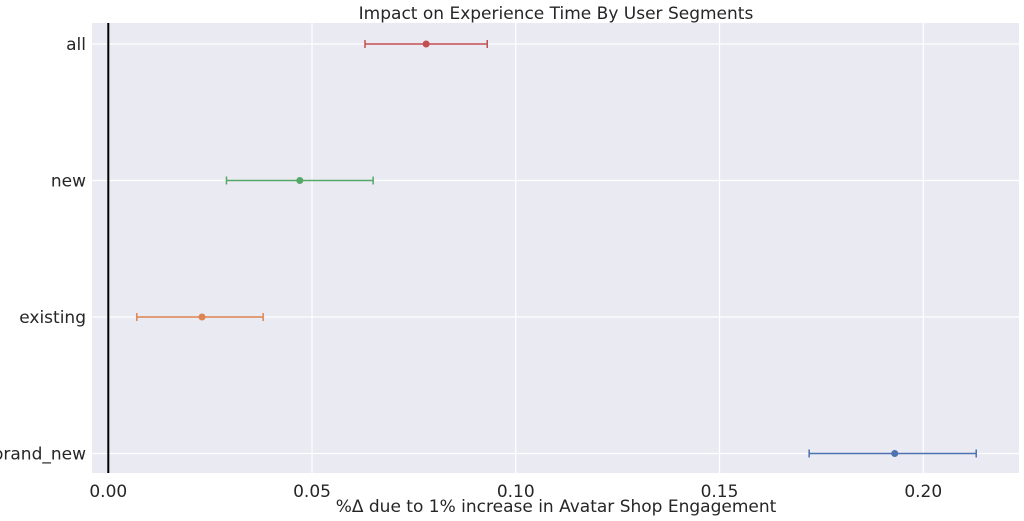 The image size is (1024, 521). What do you see at coordinates (68, 182) in the screenshot?
I see `y-tick-label: new` at bounding box center [68, 182].